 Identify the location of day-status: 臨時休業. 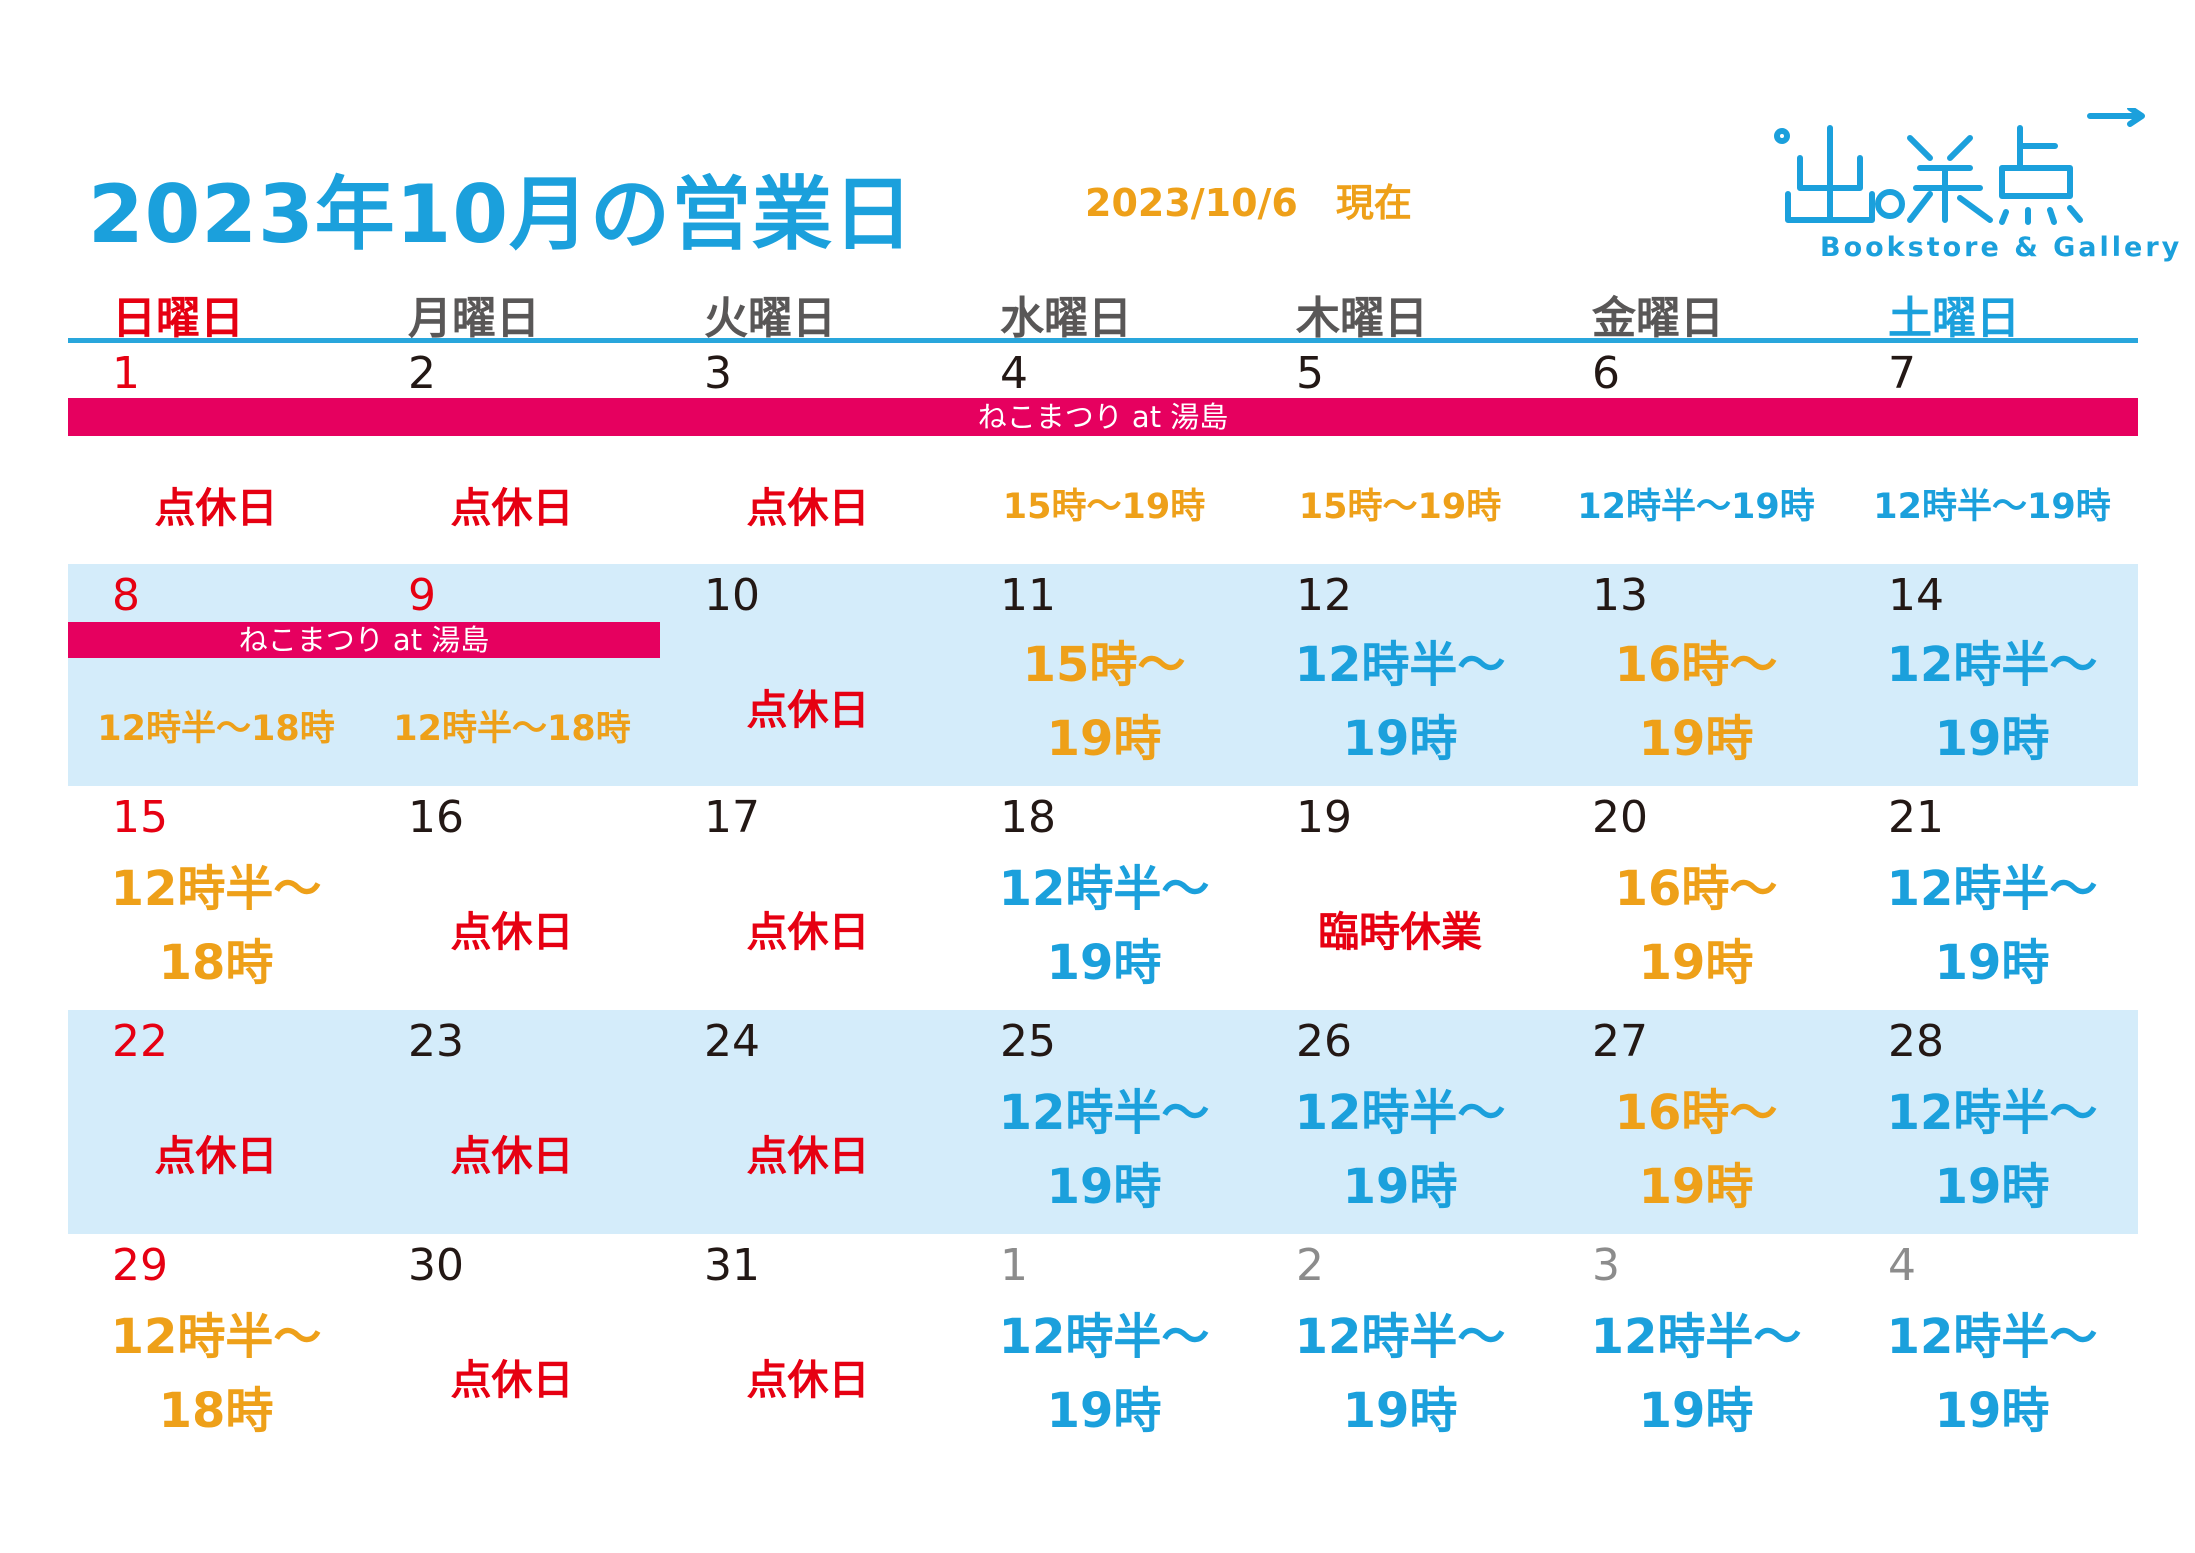
(1400, 932).